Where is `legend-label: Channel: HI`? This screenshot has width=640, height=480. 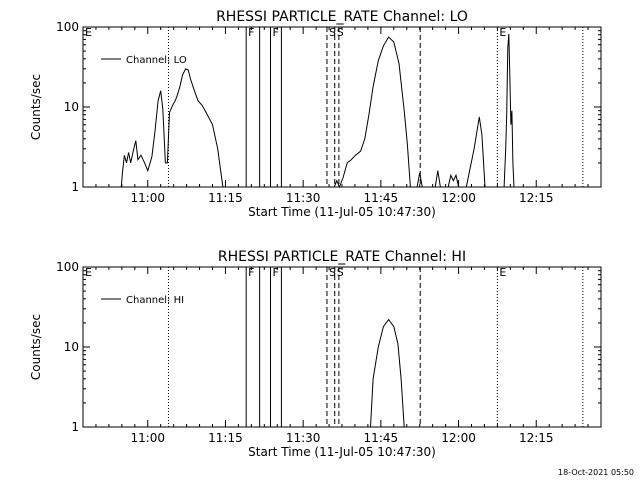
legend-label: Channel: HI is located at coordinates (155, 300).